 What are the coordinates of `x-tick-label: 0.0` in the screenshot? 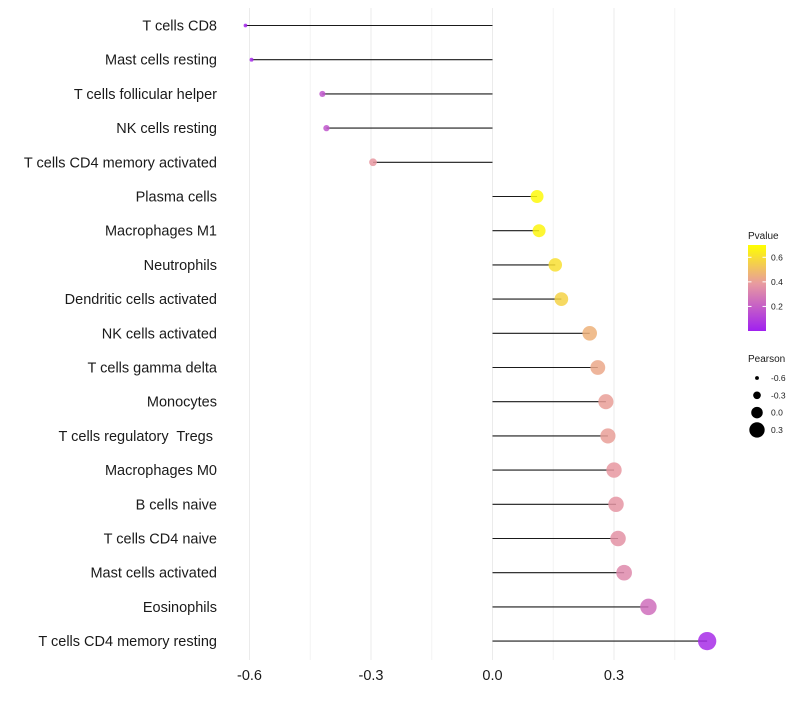 It's located at (492, 676).